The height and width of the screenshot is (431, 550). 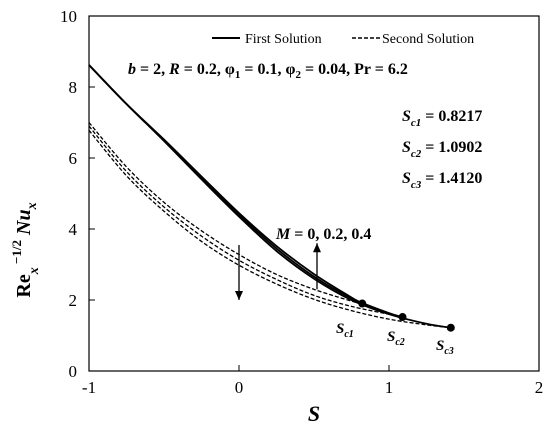 I want to click on y-tick-label: 10, so click(x=68, y=16).